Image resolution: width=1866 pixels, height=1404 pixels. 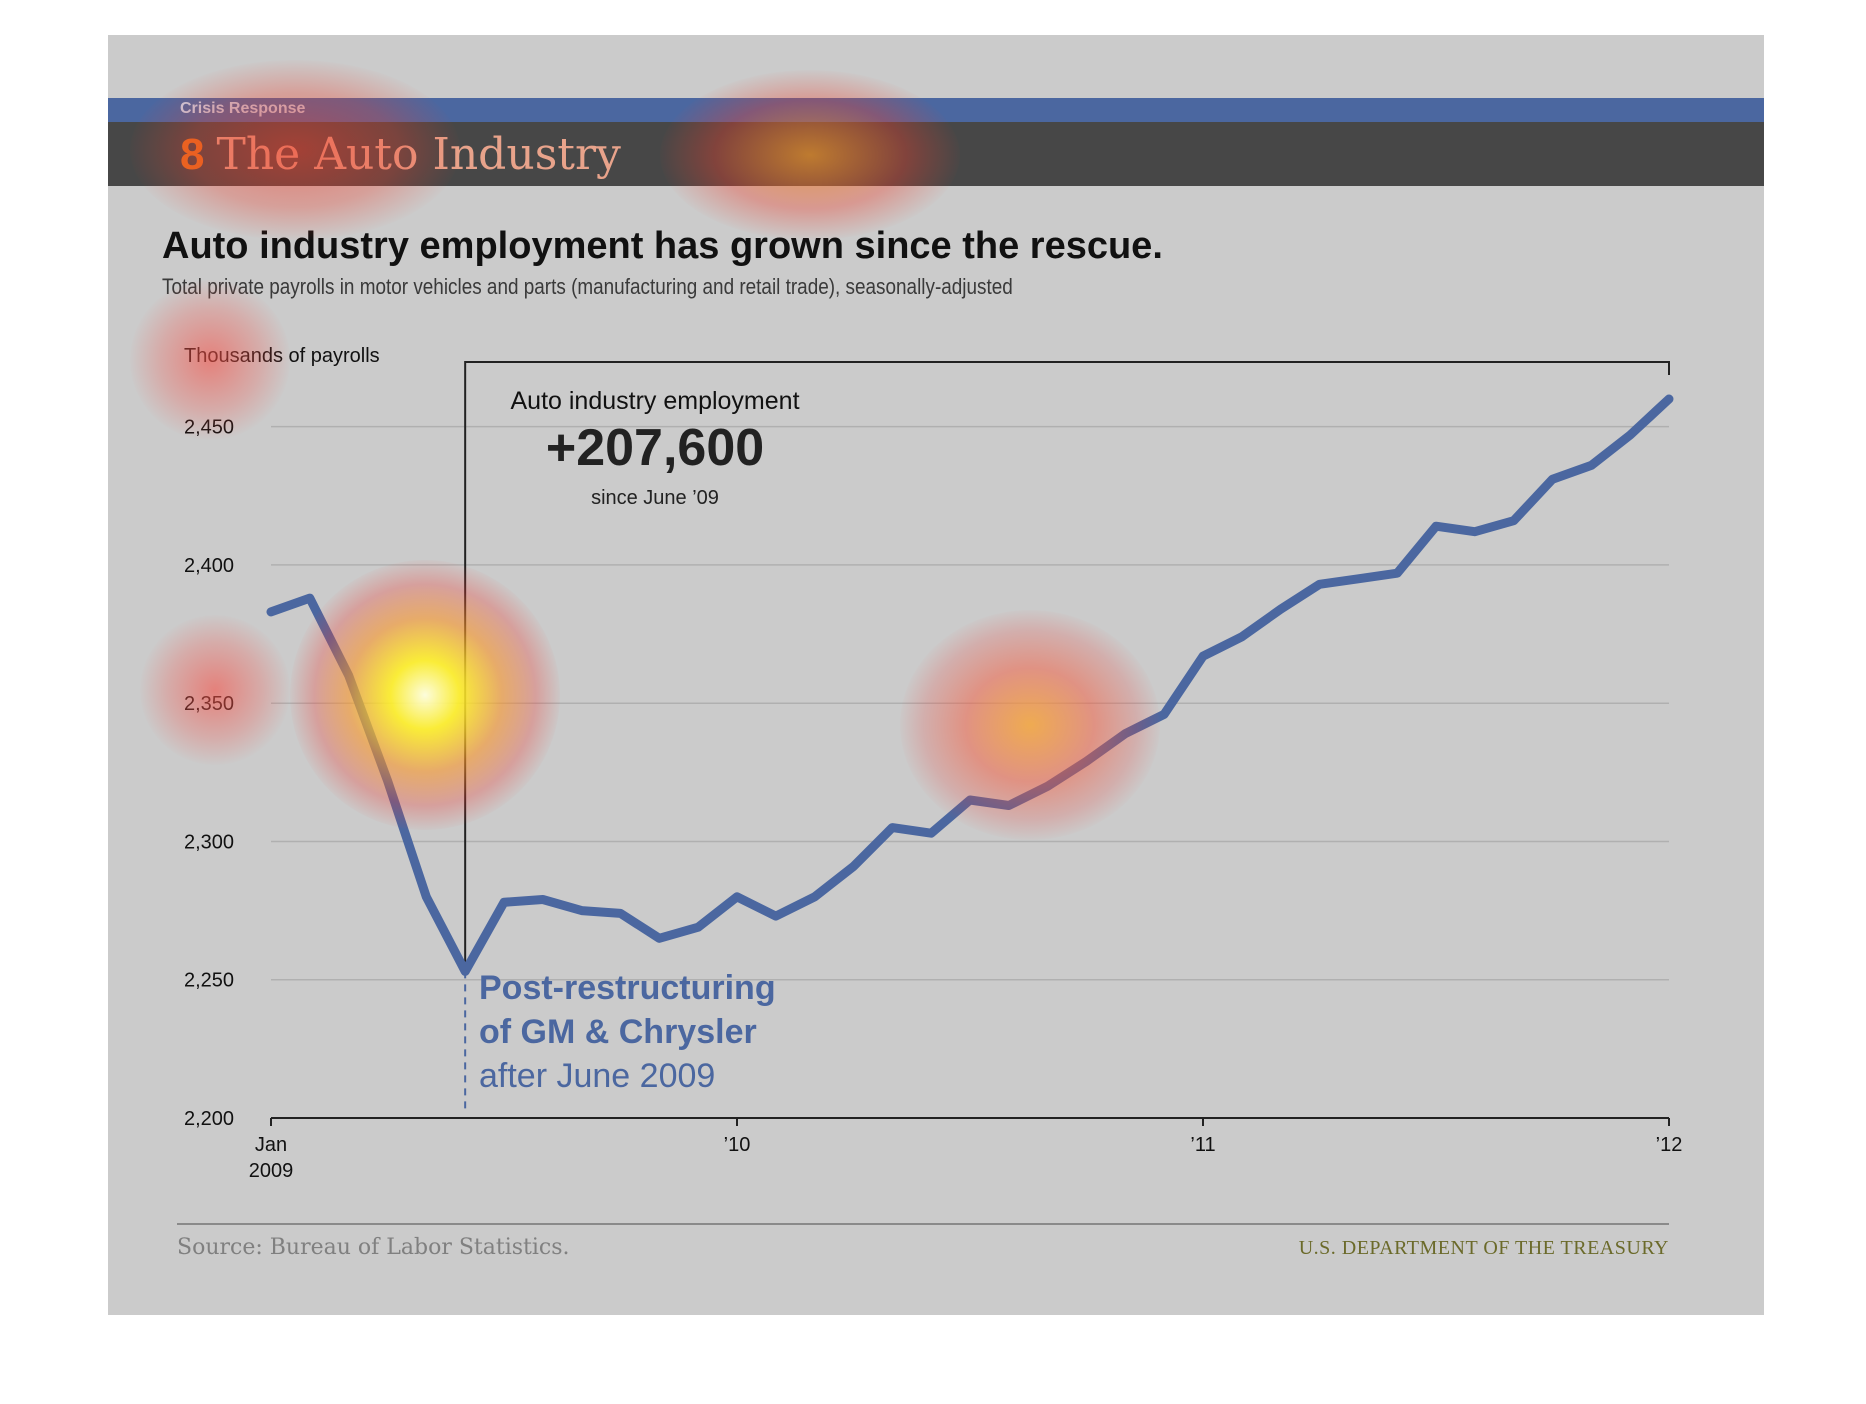 I want to click on x-tick-label: ’11, so click(x=1202, y=1145).